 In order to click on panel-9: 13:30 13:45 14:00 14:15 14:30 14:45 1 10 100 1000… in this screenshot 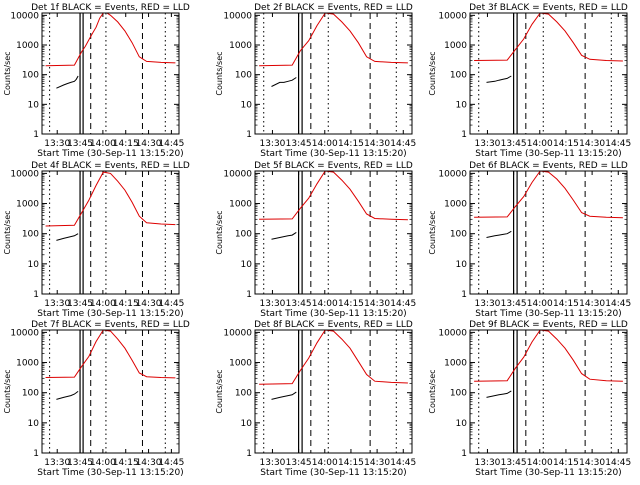, I will do `click(529, 399)`.